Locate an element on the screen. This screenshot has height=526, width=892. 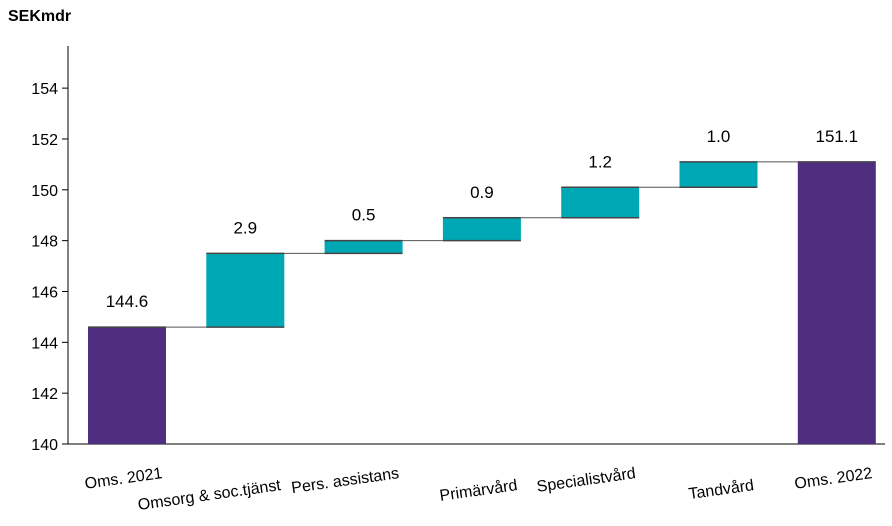
category-label: Primärvård is located at coordinates (478, 490).